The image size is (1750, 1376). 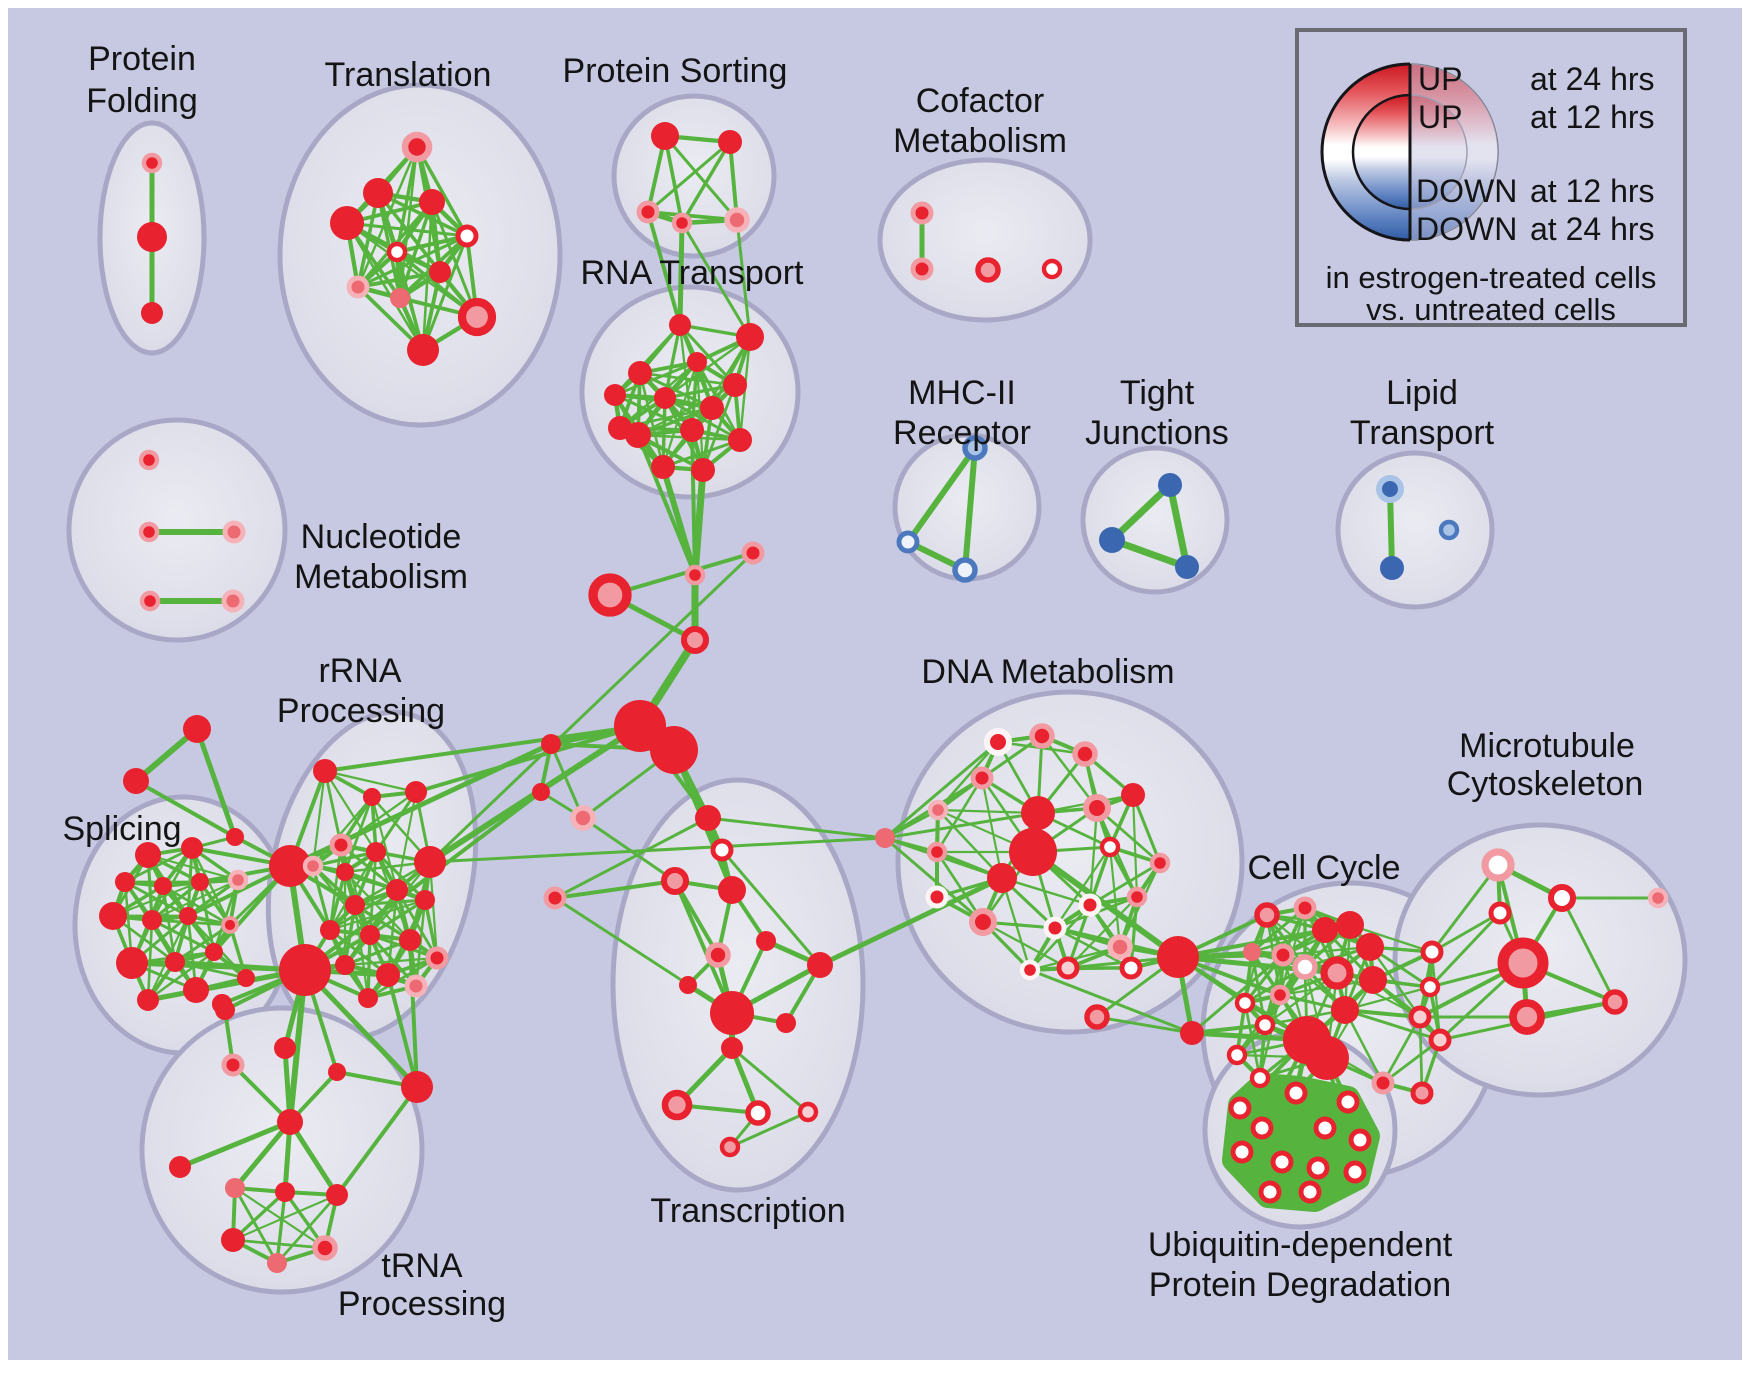 I want to click on legend-row-text: UP, so click(x=1440, y=117).